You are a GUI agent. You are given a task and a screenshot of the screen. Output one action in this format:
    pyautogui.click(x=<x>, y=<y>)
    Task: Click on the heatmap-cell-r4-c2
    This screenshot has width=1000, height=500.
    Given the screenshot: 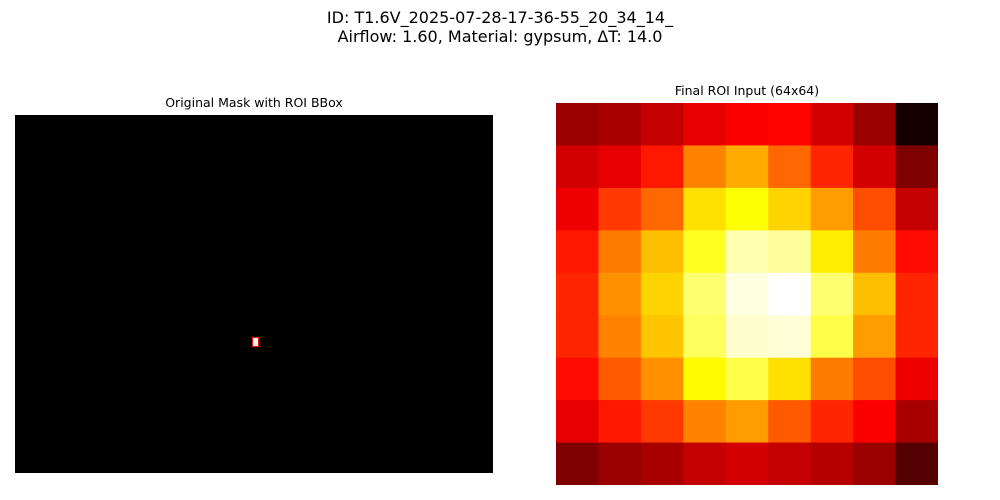 What is the action you would take?
    pyautogui.click(x=662, y=294)
    